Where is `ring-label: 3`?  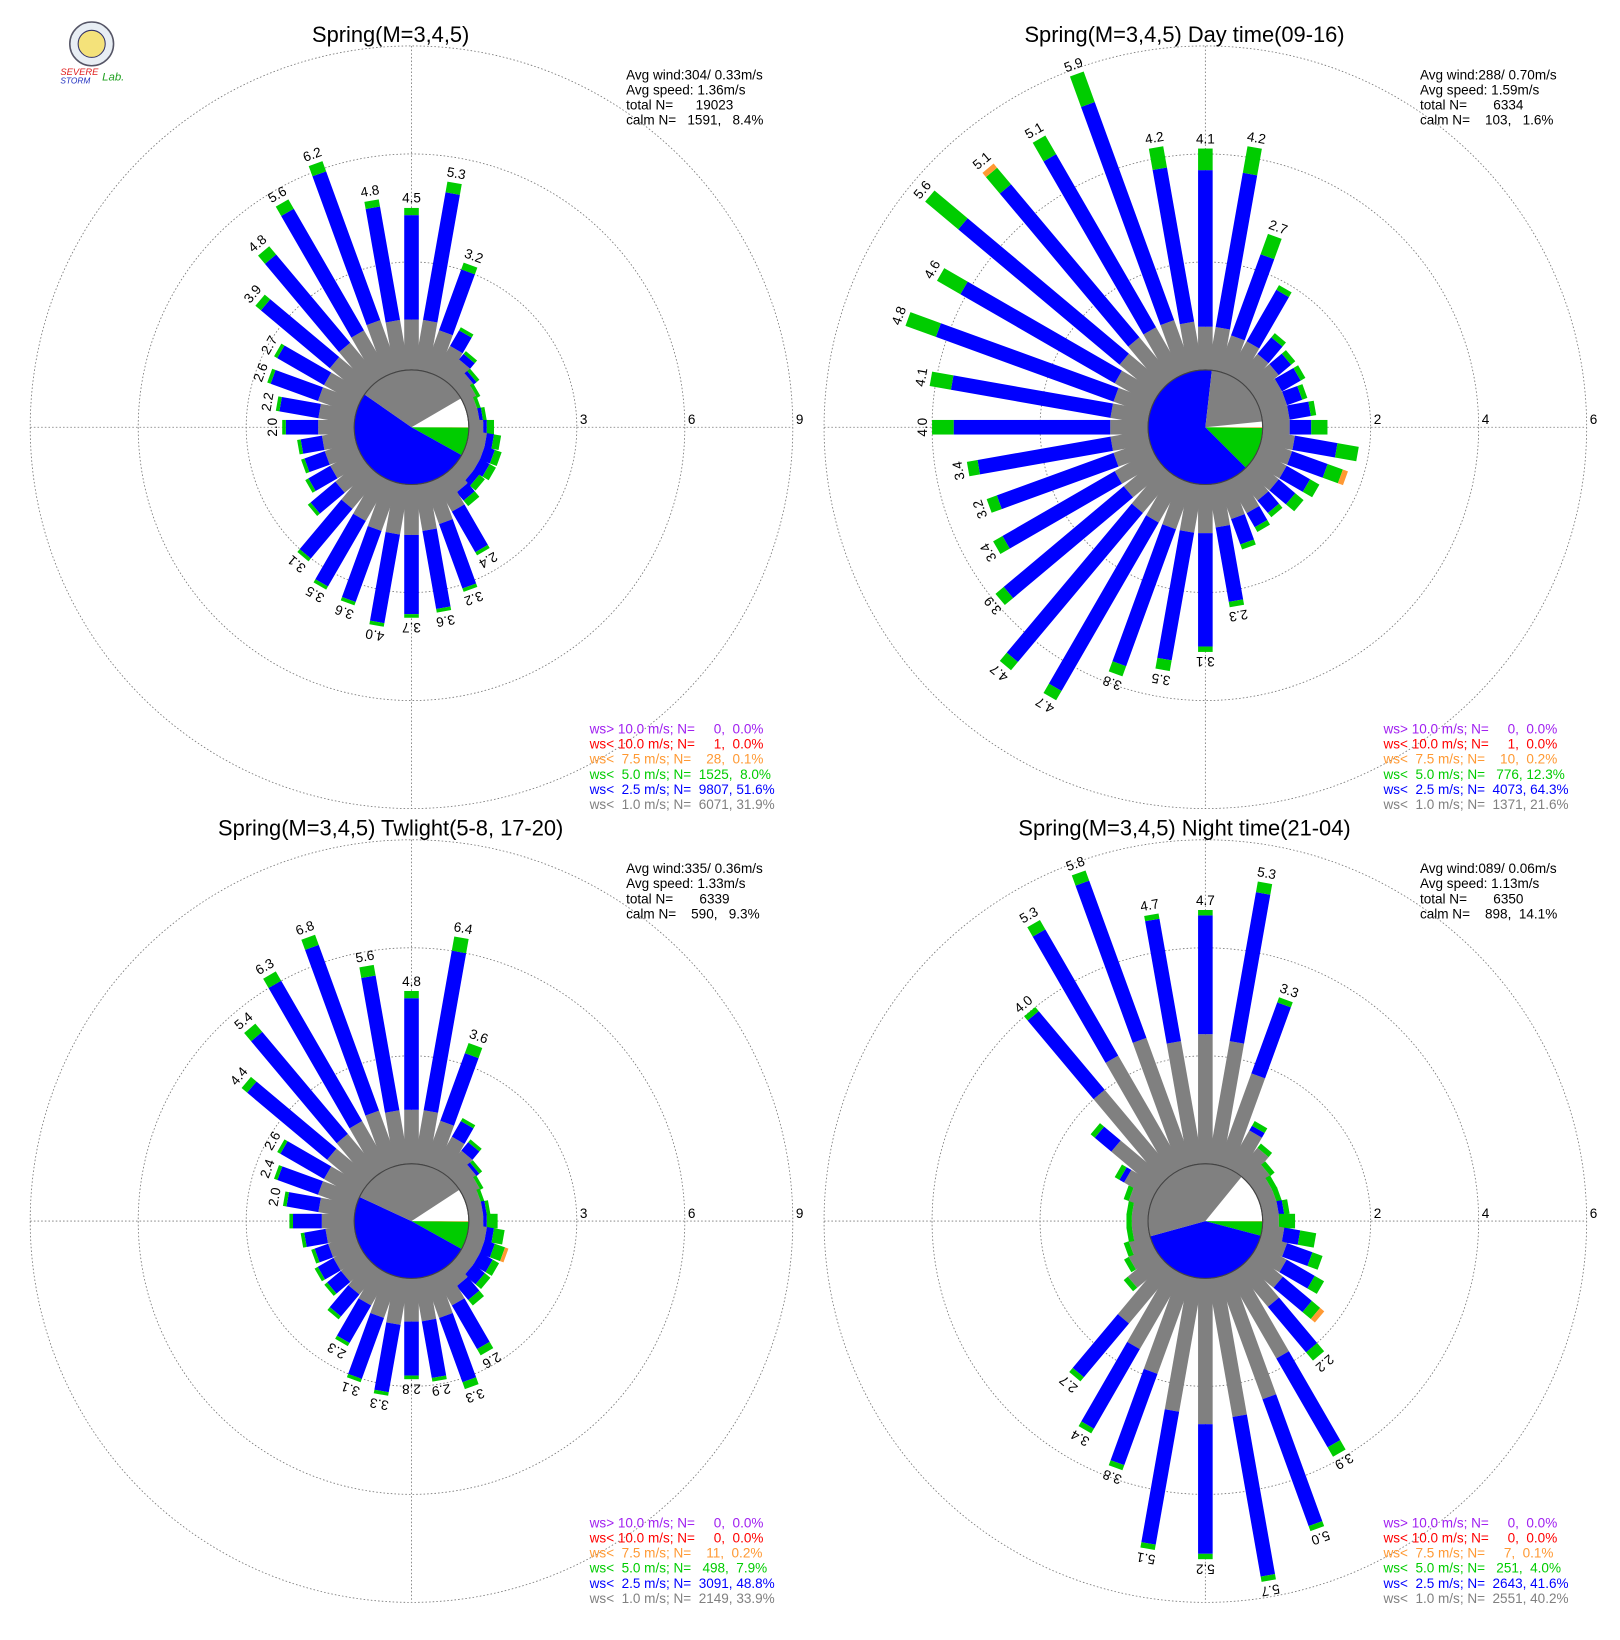 ring-label: 3 is located at coordinates (584, 419).